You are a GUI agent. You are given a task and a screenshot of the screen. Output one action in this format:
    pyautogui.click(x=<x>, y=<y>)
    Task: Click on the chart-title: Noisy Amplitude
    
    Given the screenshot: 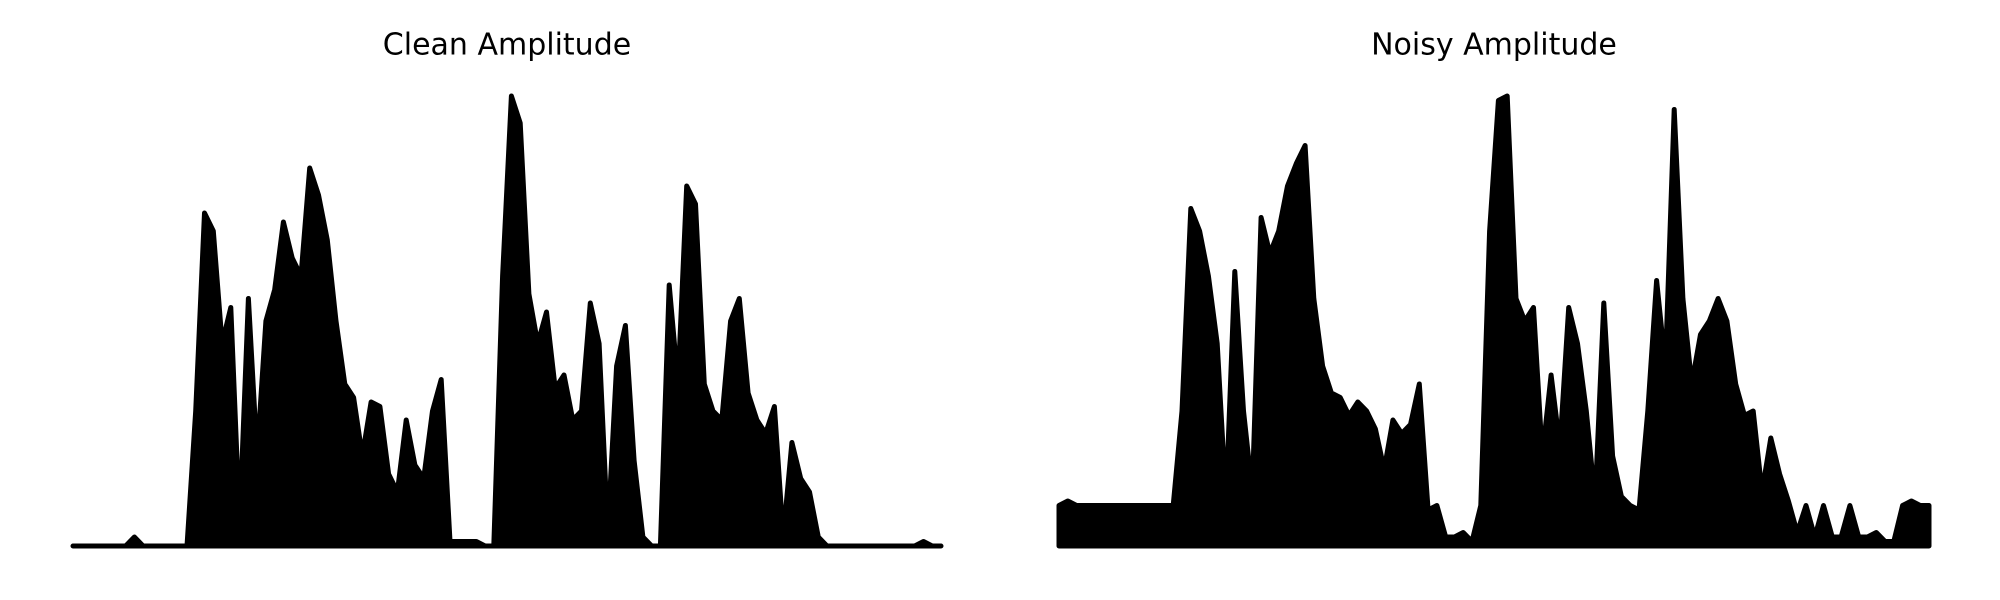 What is the action you would take?
    pyautogui.click(x=1494, y=45)
    